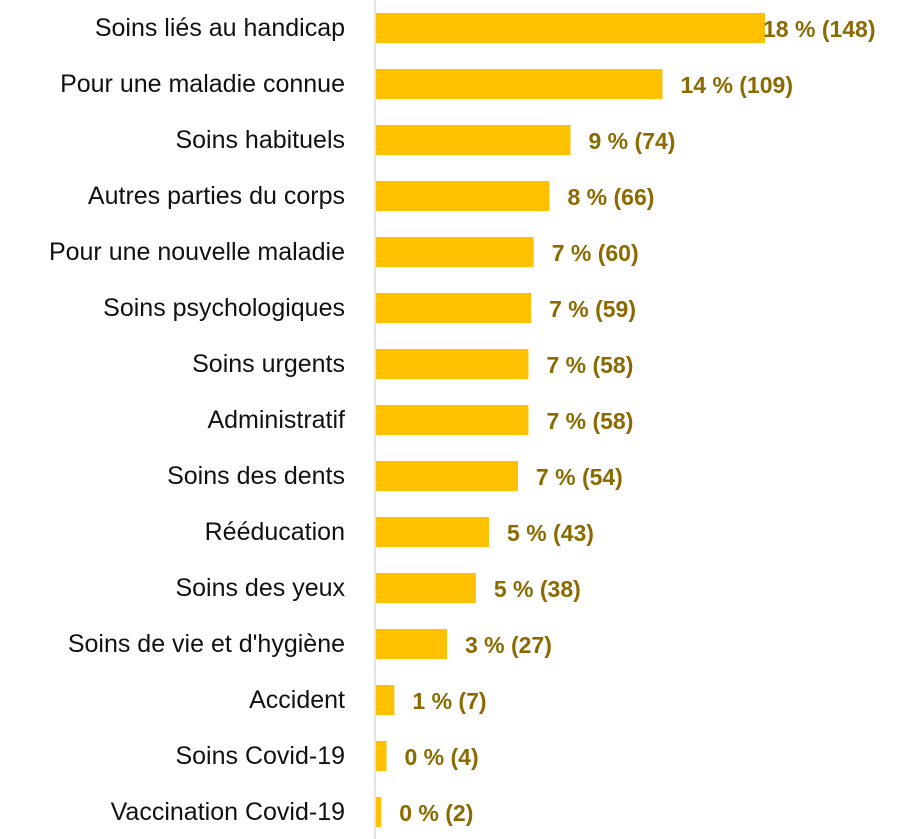 This screenshot has height=839, width=899. I want to click on data-label: 7 % (54), so click(579, 477).